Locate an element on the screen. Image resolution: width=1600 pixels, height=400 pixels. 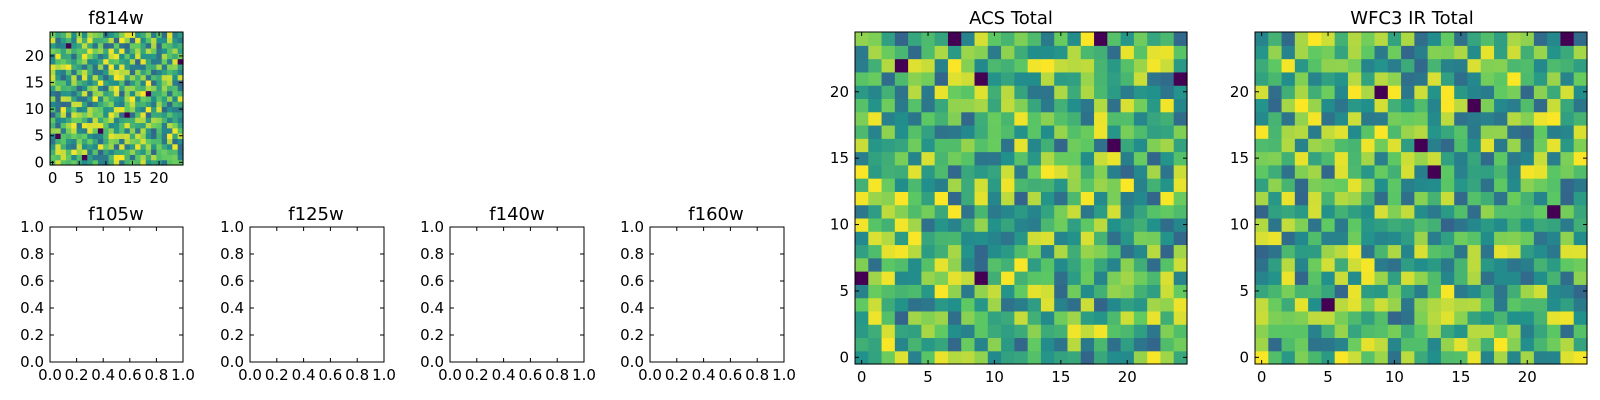
x-tick-label: 0.4 is located at coordinates (103, 375).